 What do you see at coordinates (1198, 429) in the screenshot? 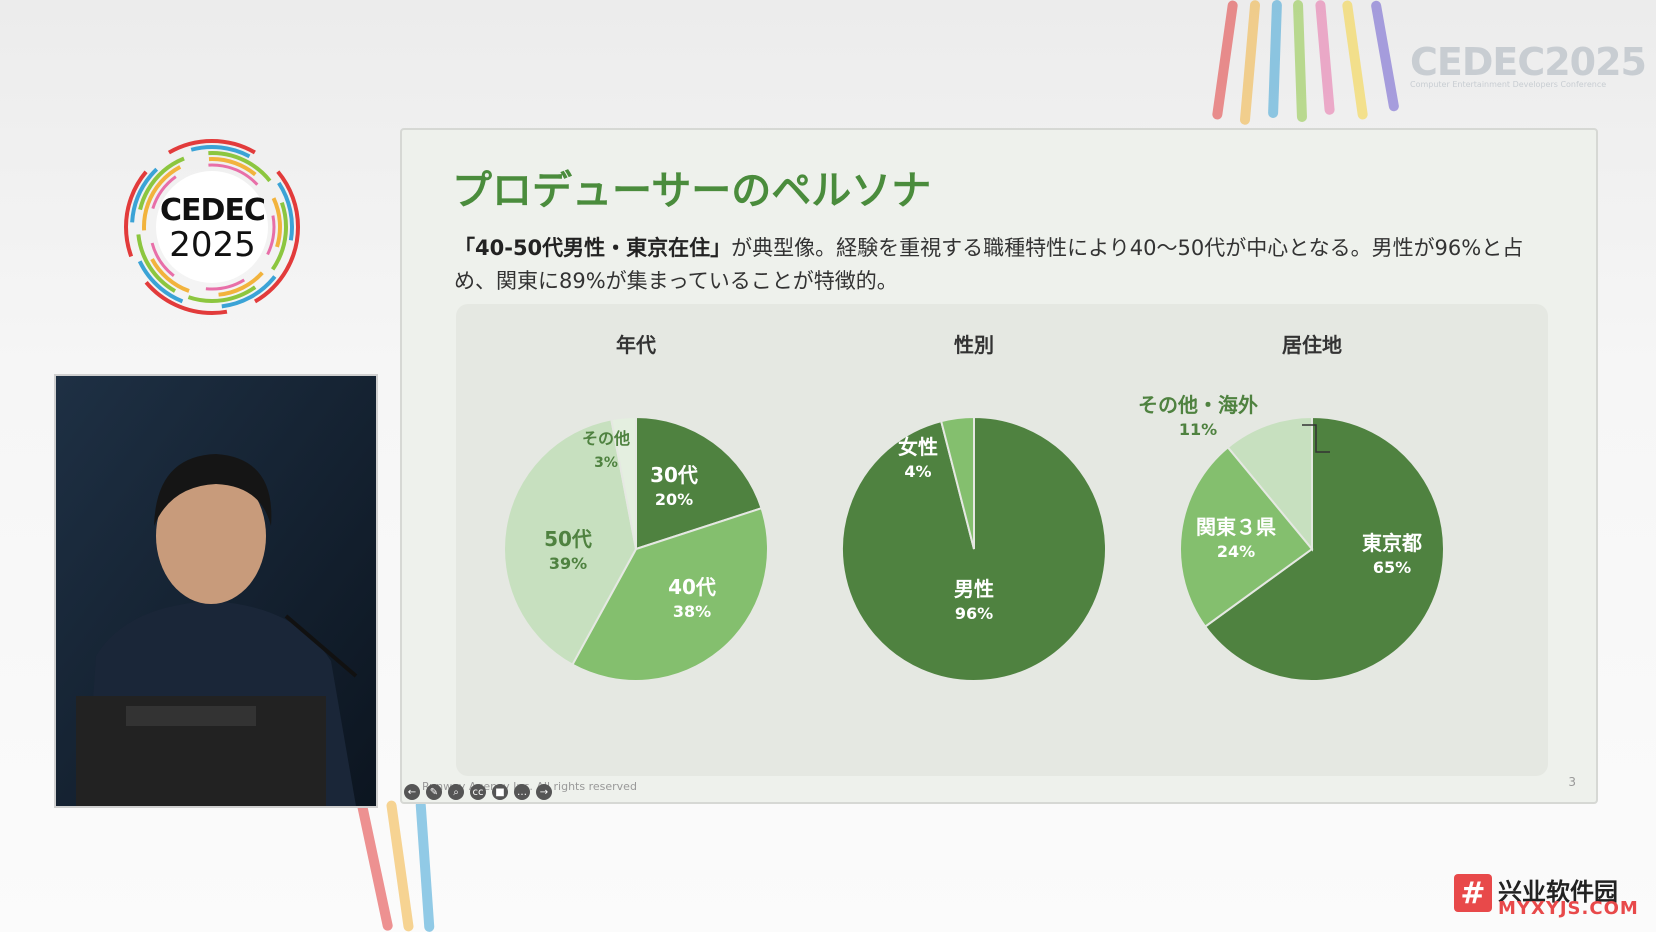
I see `slice-value-label: 11%` at bounding box center [1198, 429].